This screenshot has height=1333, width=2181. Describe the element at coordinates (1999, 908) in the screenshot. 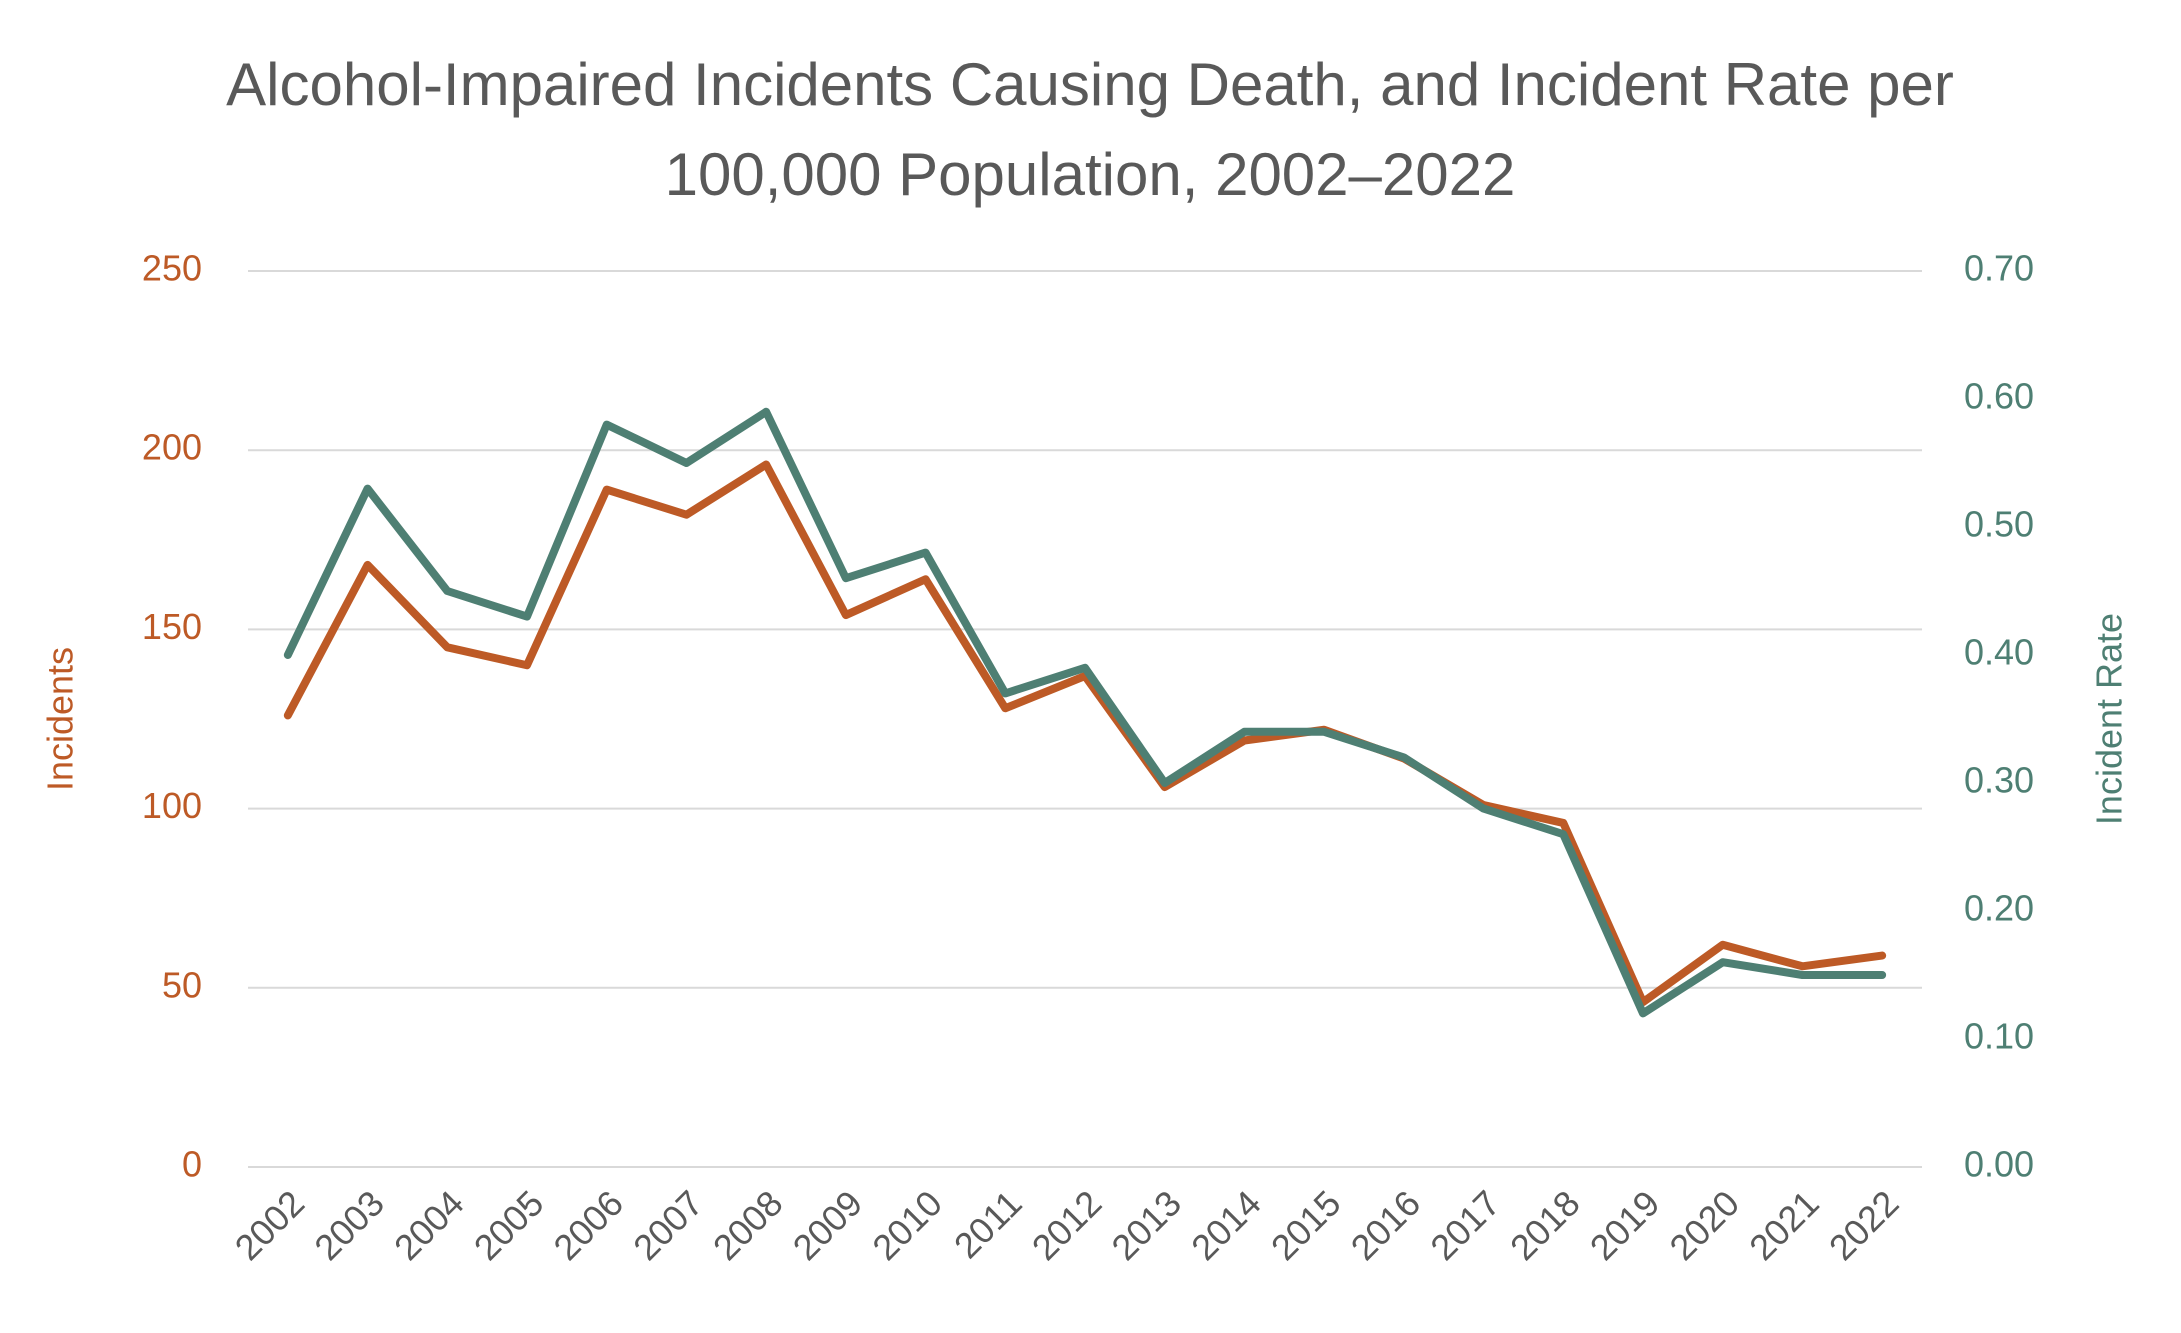

I see `y2-tick-label: 0.20` at that location.